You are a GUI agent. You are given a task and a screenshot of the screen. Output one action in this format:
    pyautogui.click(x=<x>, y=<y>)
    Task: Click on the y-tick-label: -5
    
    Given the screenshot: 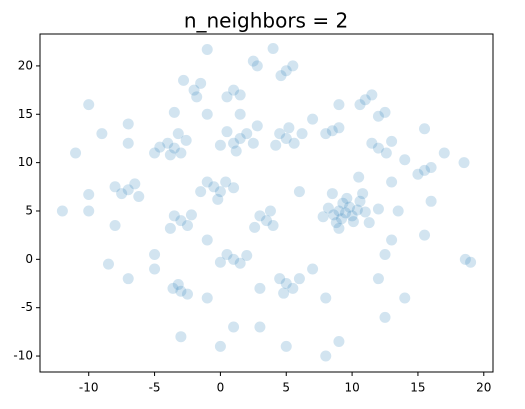 What is the action you would take?
    pyautogui.click(x=27, y=307)
    